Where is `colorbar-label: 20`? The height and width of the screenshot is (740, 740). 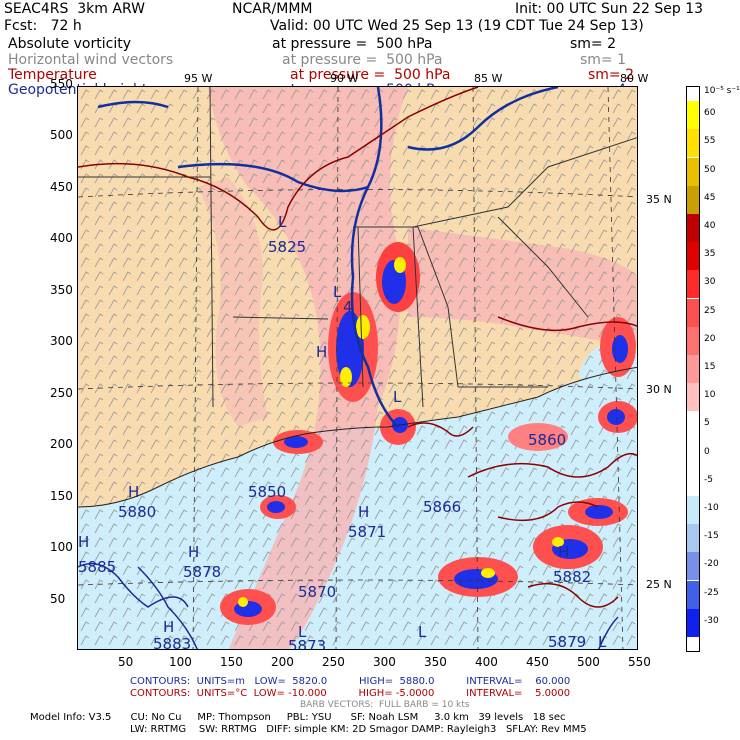 colorbar-label: 20 is located at coordinates (710, 338).